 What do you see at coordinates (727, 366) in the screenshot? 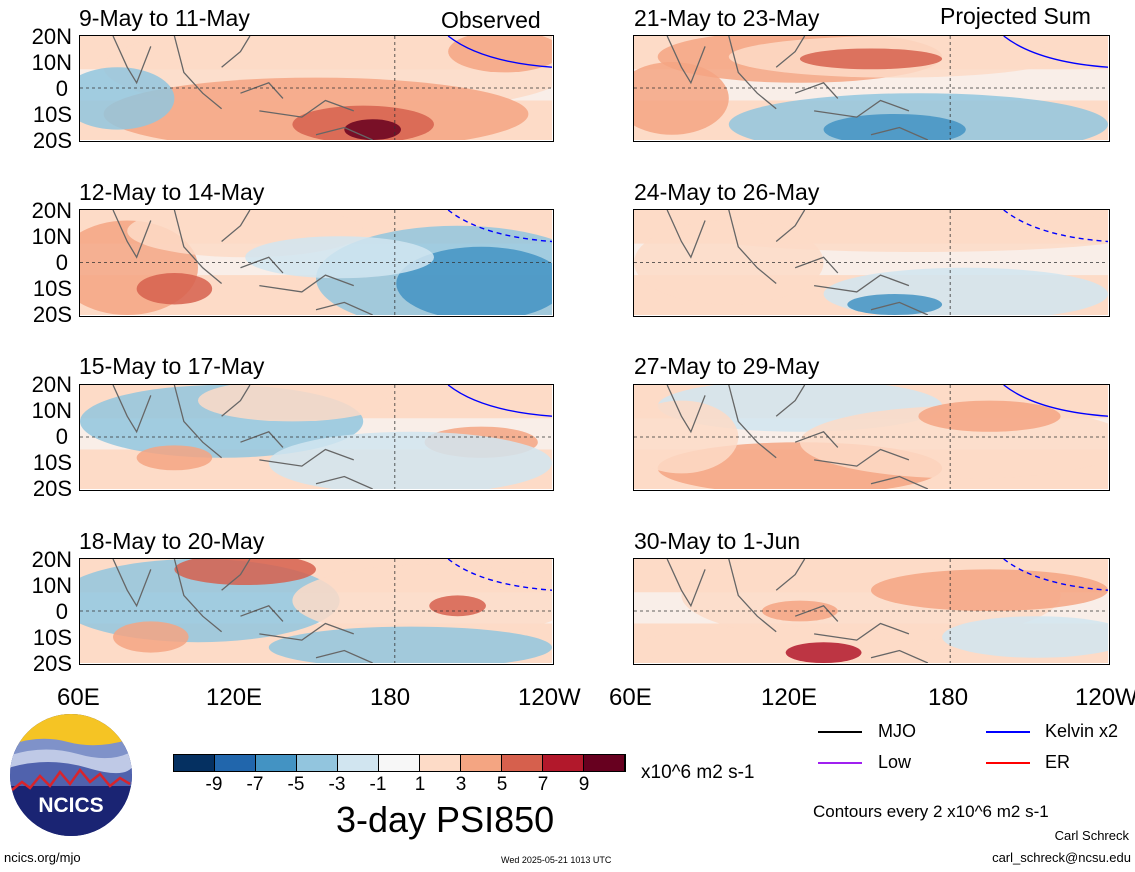
I see `panel-title-right-3: 27-May to 29-May` at bounding box center [727, 366].